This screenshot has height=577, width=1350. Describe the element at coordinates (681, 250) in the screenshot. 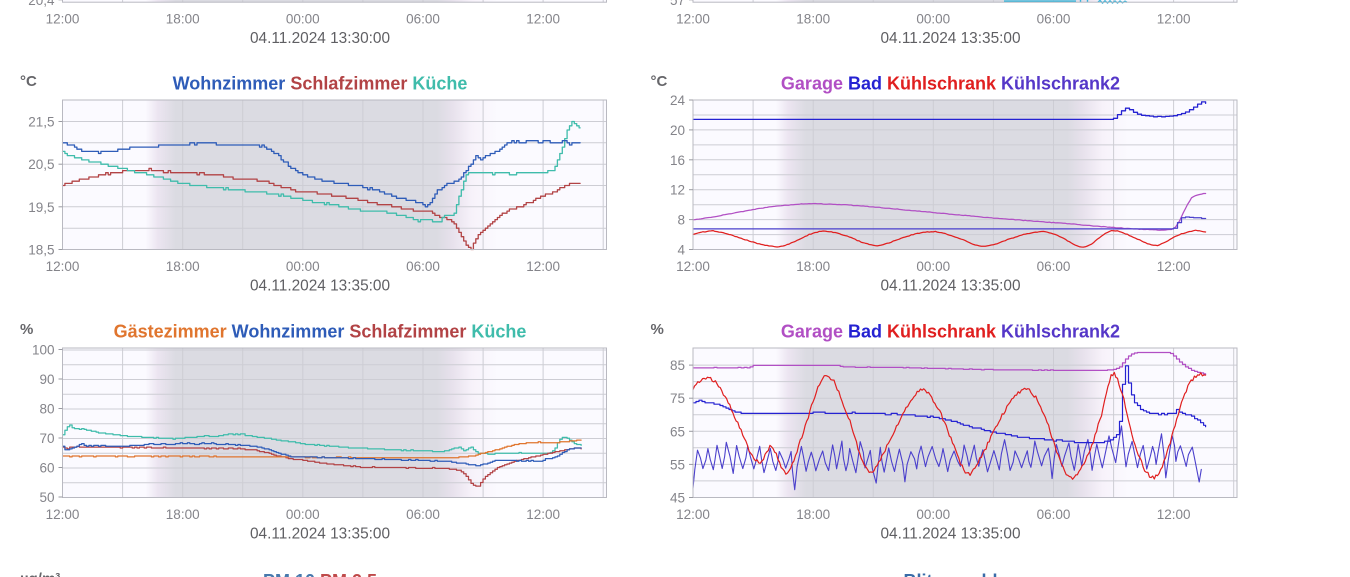

I see `svg-text: 4` at that location.